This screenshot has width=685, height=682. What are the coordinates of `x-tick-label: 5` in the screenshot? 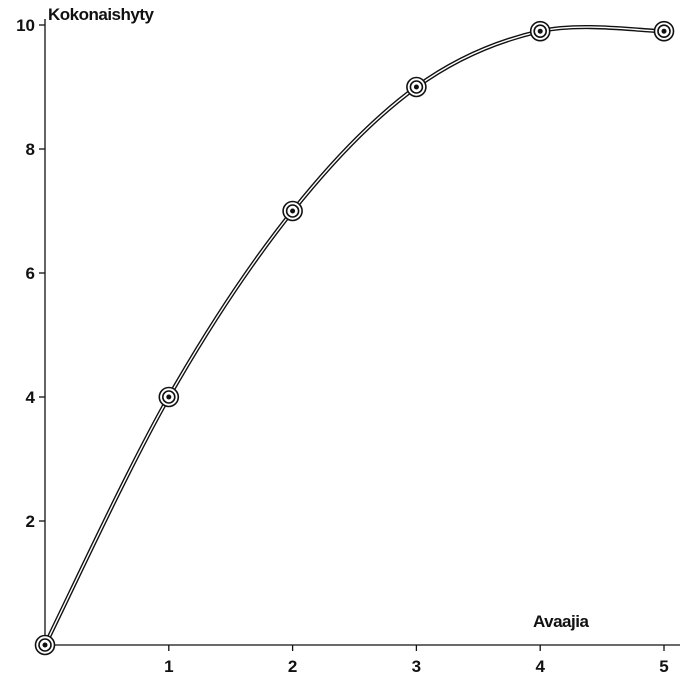 It's located at (663, 666).